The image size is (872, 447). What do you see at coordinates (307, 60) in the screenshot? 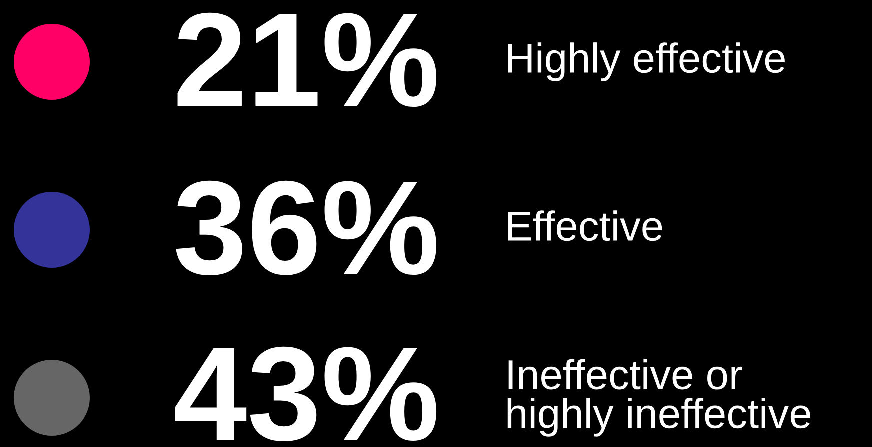
I see `data-label: 21%` at bounding box center [307, 60].